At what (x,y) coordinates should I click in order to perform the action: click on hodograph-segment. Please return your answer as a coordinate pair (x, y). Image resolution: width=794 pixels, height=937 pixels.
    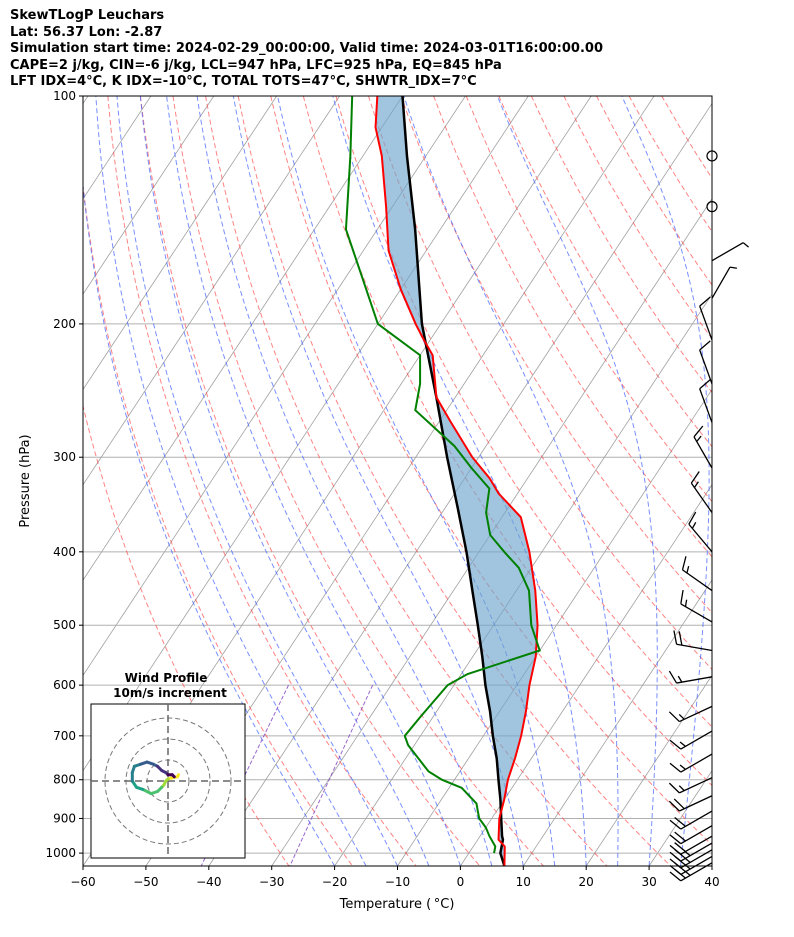
    Looking at the image, I should click on (173, 776).